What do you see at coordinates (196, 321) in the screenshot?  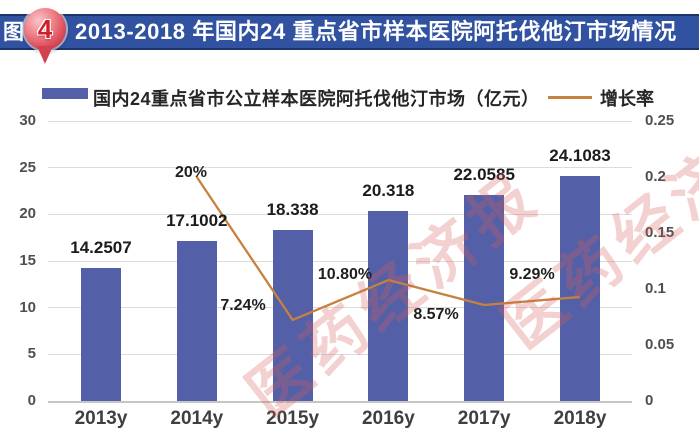 I see `bar-2014y` at bounding box center [196, 321].